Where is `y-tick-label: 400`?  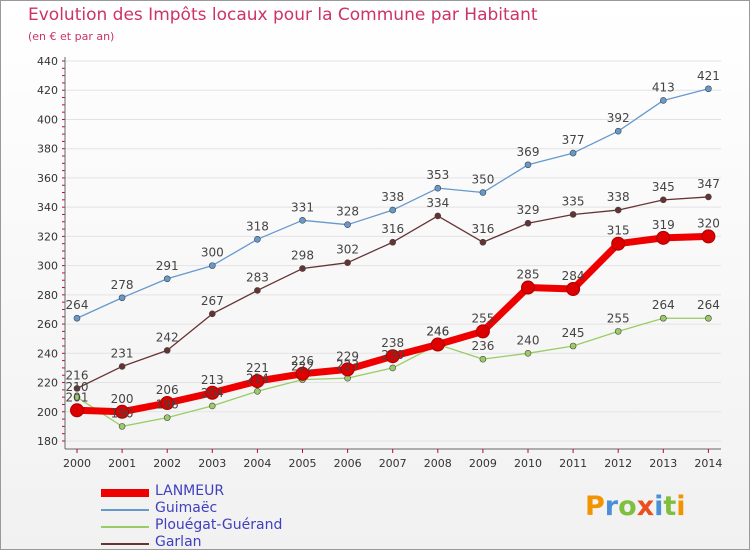 y-tick-label: 400 is located at coordinates (47, 119).